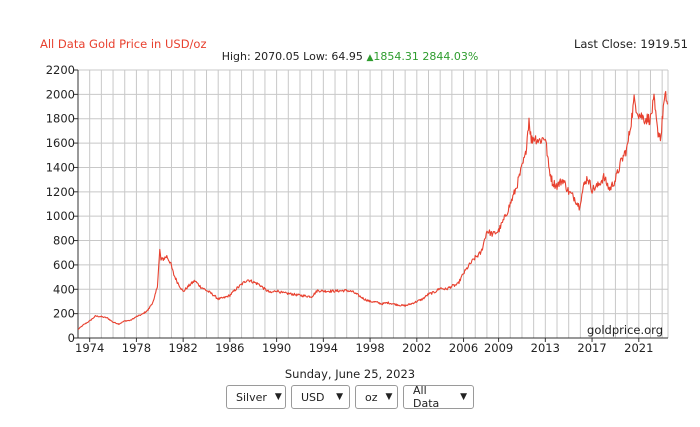  What do you see at coordinates (638, 348) in the screenshot?
I see `x-tick-label: 2021` at bounding box center [638, 348].